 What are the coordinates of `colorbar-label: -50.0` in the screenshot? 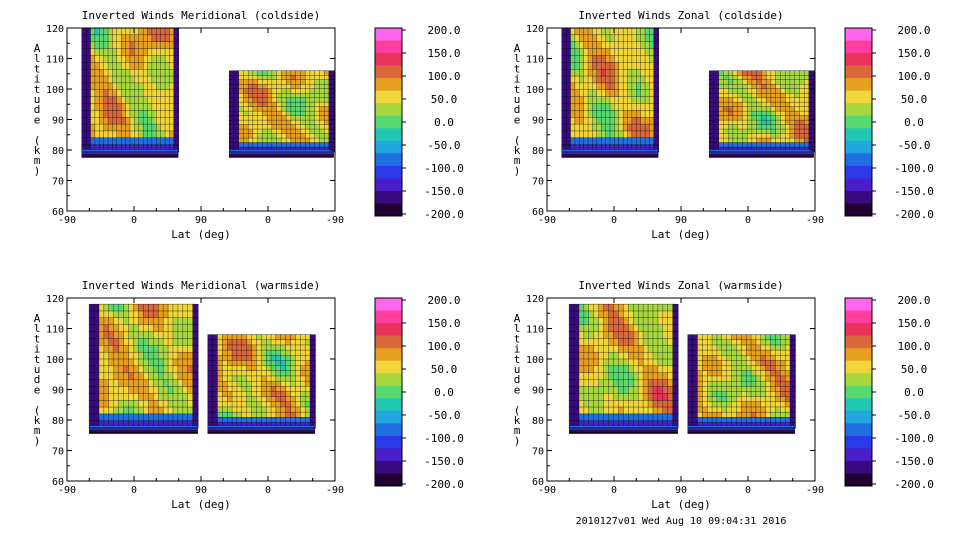 It's located at (913, 415).